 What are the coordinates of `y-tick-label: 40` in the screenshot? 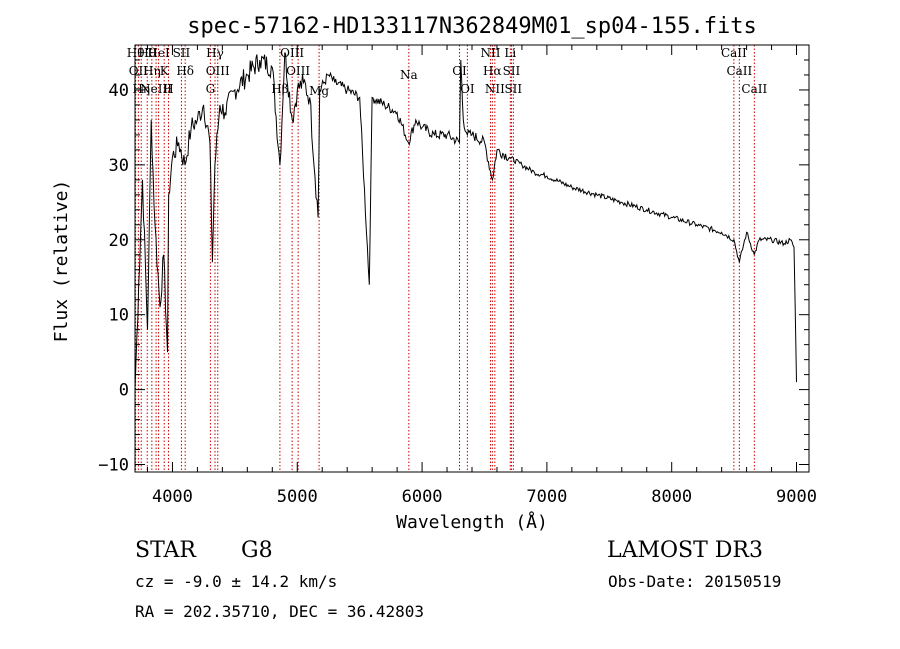 It's located at (119, 91).